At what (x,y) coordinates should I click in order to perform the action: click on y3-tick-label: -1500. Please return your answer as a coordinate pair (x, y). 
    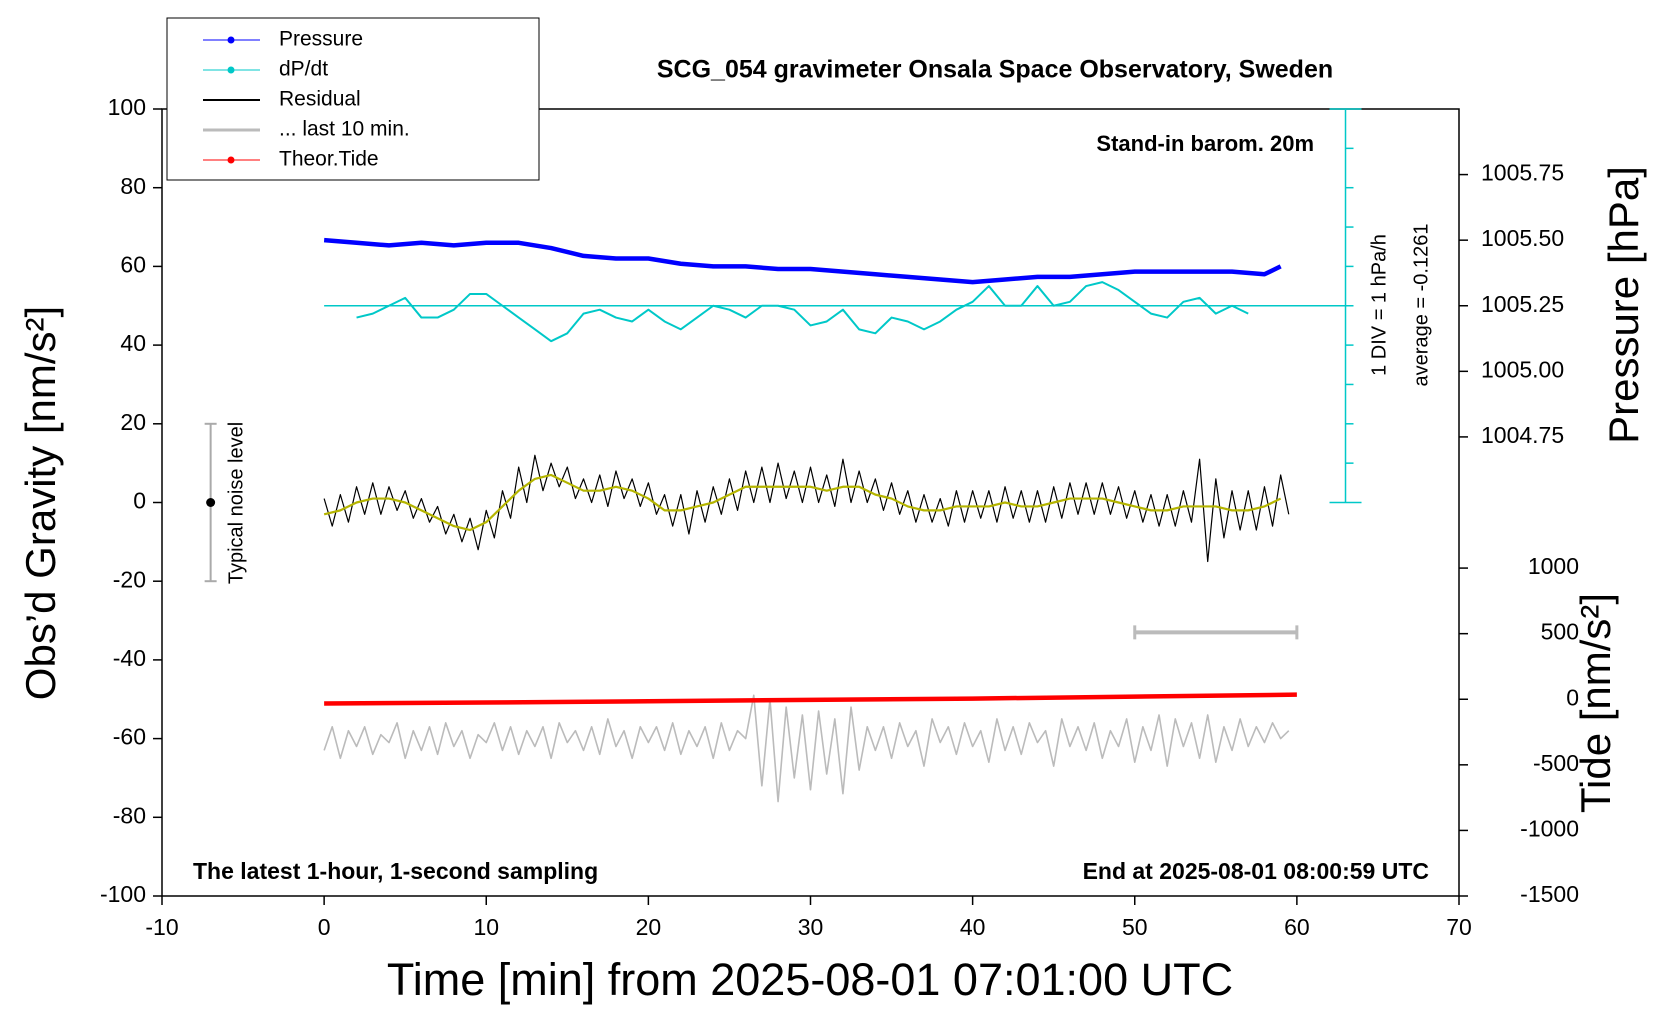
    Looking at the image, I should click on (1549, 894).